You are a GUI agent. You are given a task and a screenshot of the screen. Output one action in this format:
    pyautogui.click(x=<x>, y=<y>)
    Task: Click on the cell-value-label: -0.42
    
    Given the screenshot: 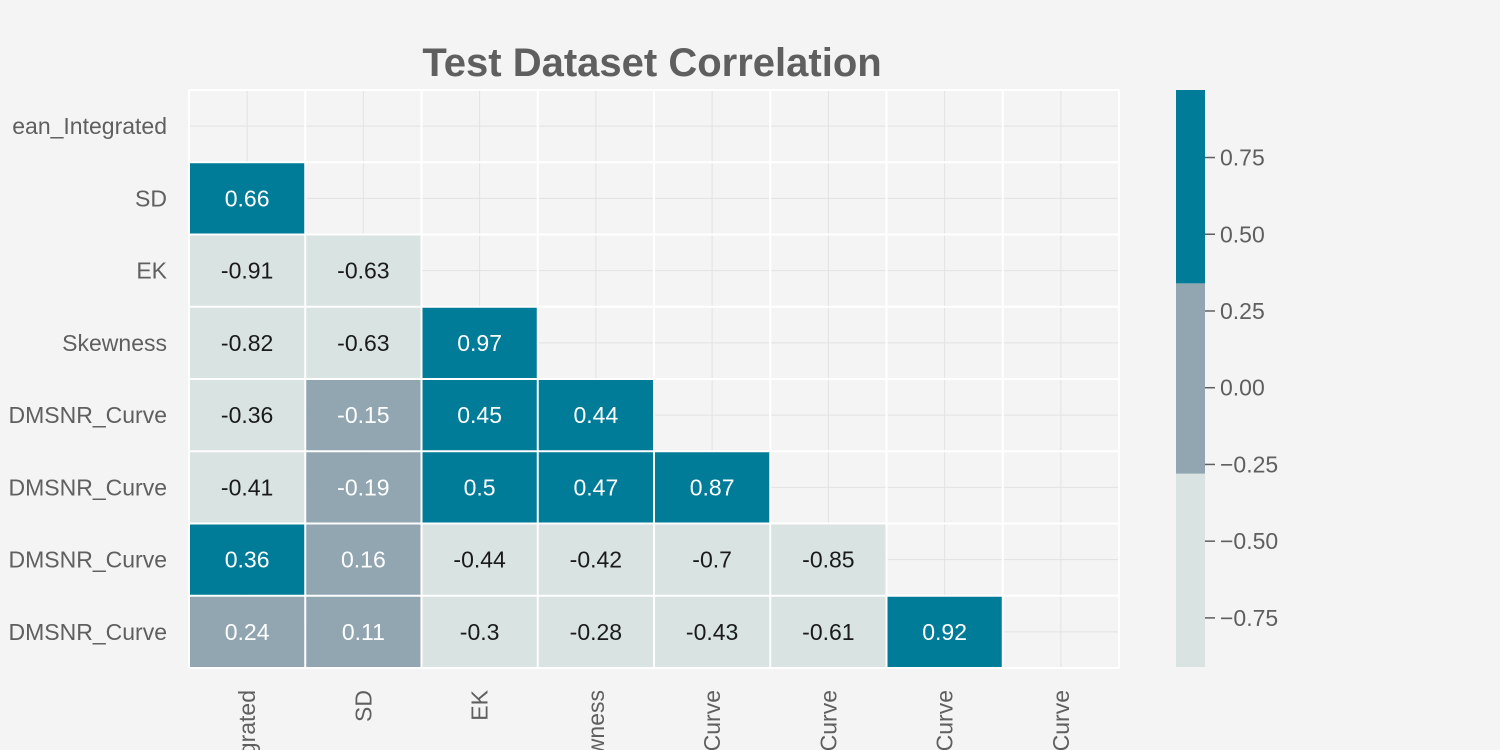 What is the action you would take?
    pyautogui.click(x=596, y=560)
    